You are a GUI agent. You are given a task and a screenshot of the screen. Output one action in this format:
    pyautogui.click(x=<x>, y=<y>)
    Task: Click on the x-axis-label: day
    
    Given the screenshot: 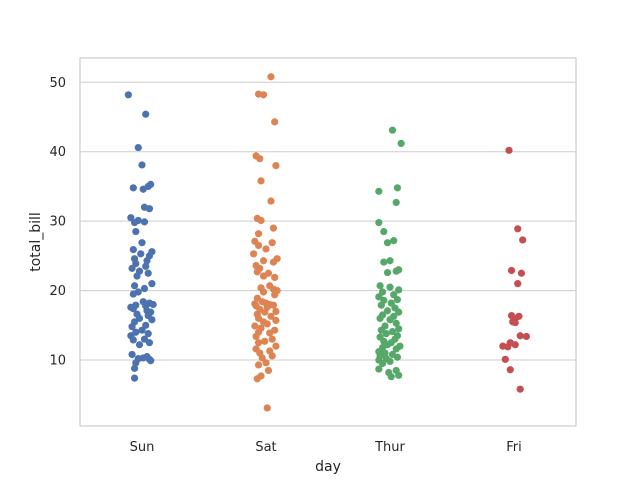 What is the action you would take?
    pyautogui.click(x=328, y=467)
    